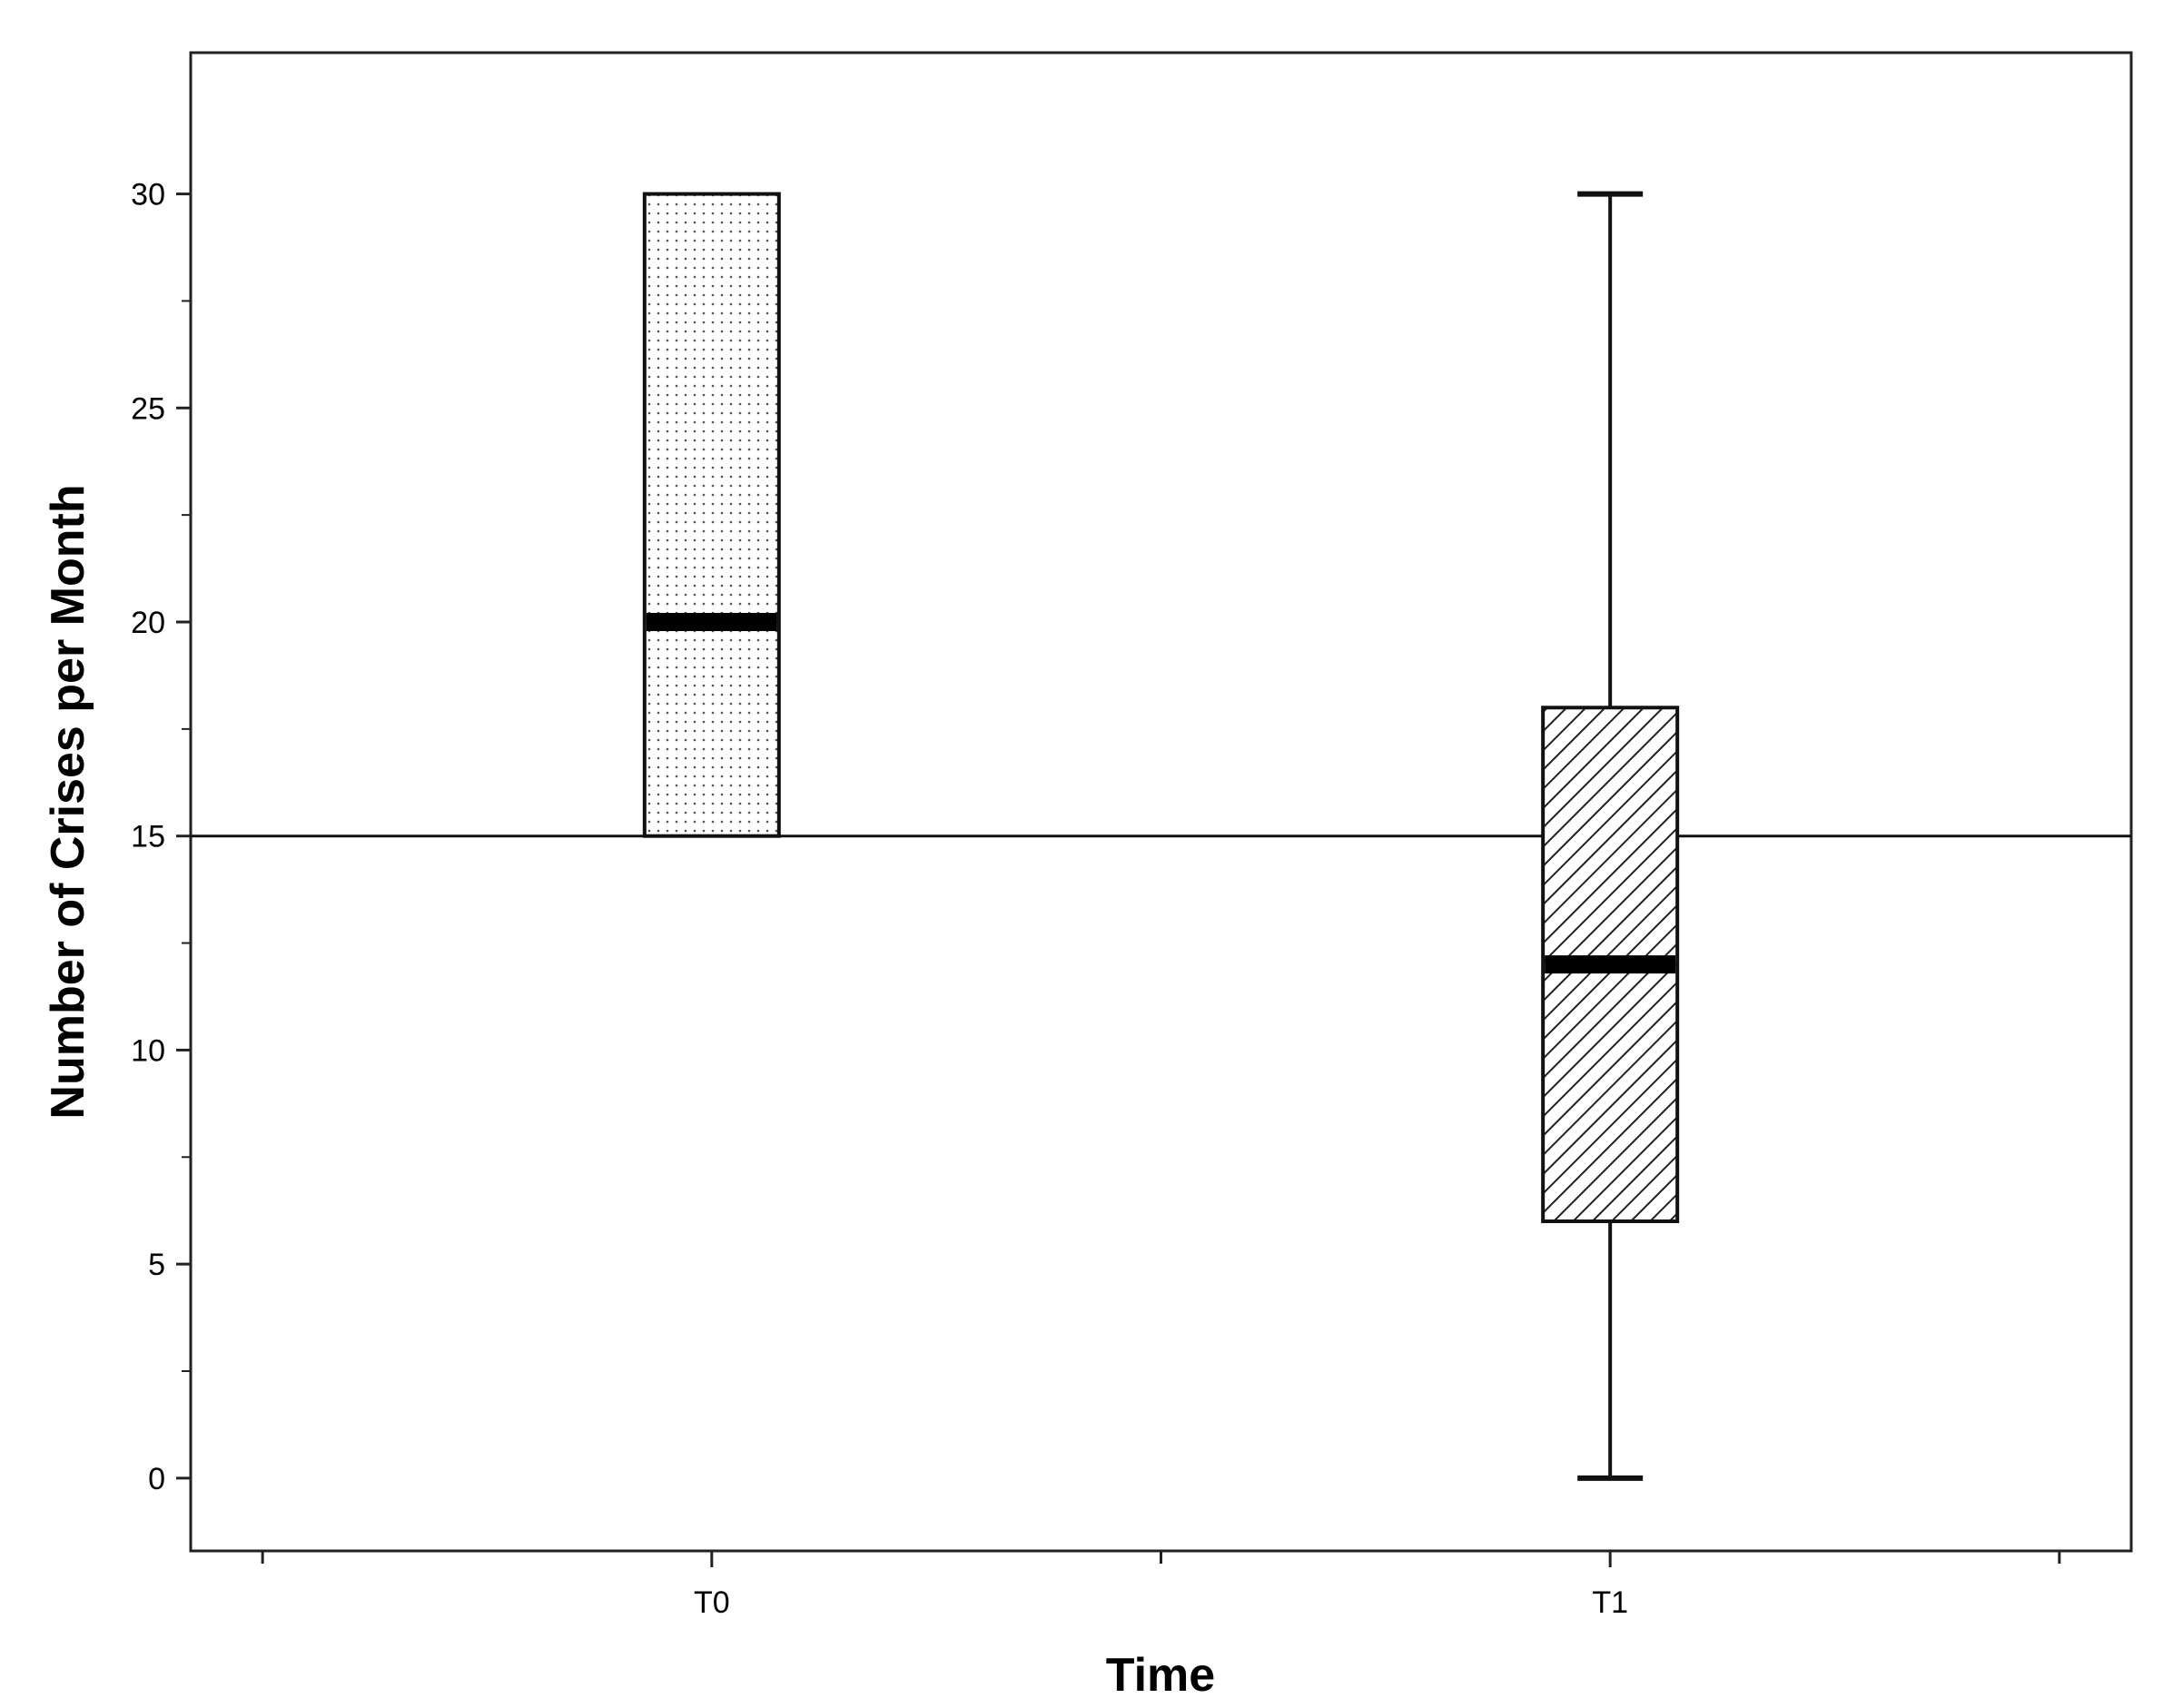  I want to click on x-axis: T0 T1, so click(1161, 1585).